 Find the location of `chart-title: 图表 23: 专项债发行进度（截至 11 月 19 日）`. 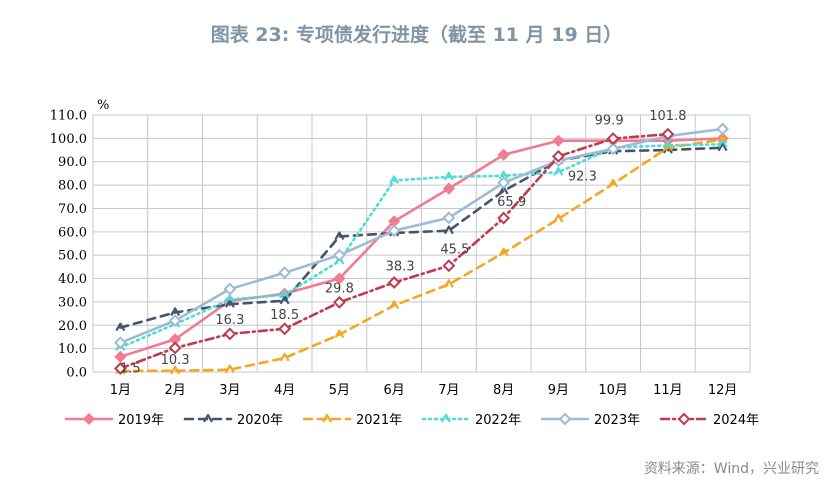

chart-title: 图表 23: 专项债发行进度（截至 11 月 19 日） is located at coordinates (416, 35).